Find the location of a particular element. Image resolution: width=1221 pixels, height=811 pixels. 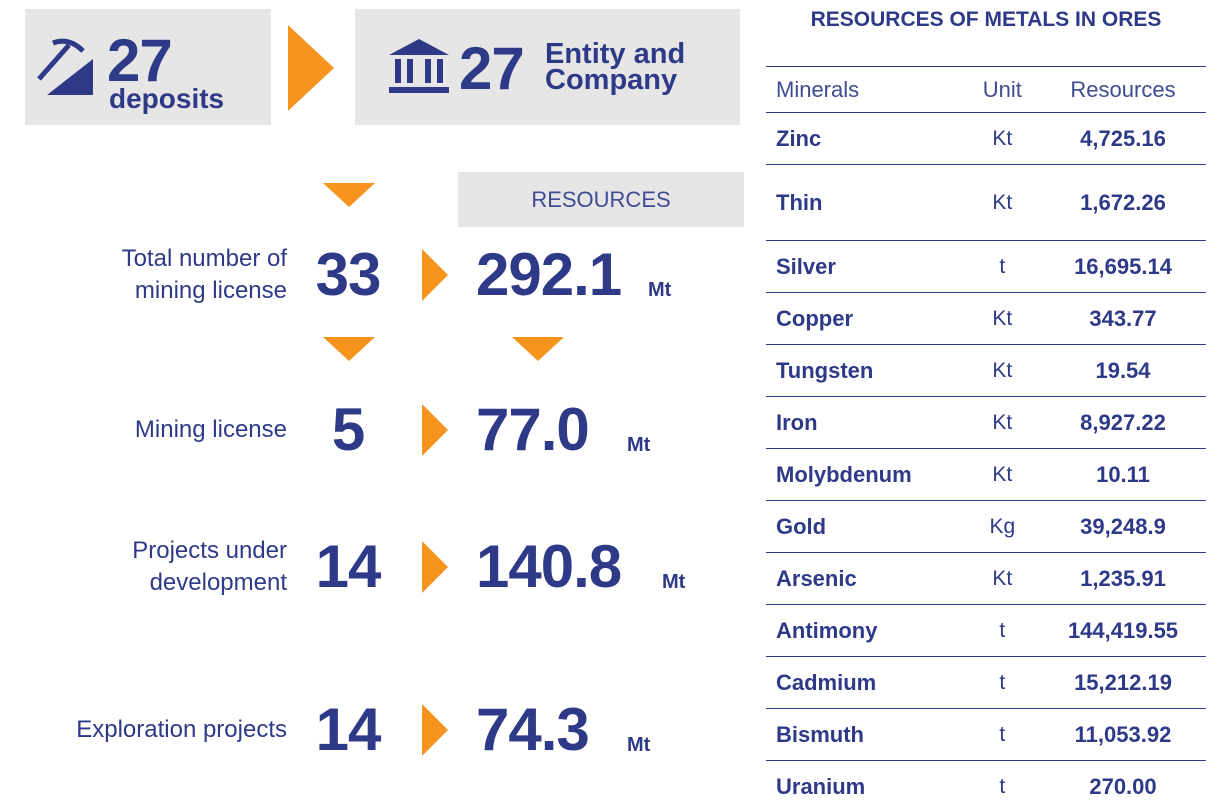

entity-box: 27 Entity and Company is located at coordinates (547, 67).